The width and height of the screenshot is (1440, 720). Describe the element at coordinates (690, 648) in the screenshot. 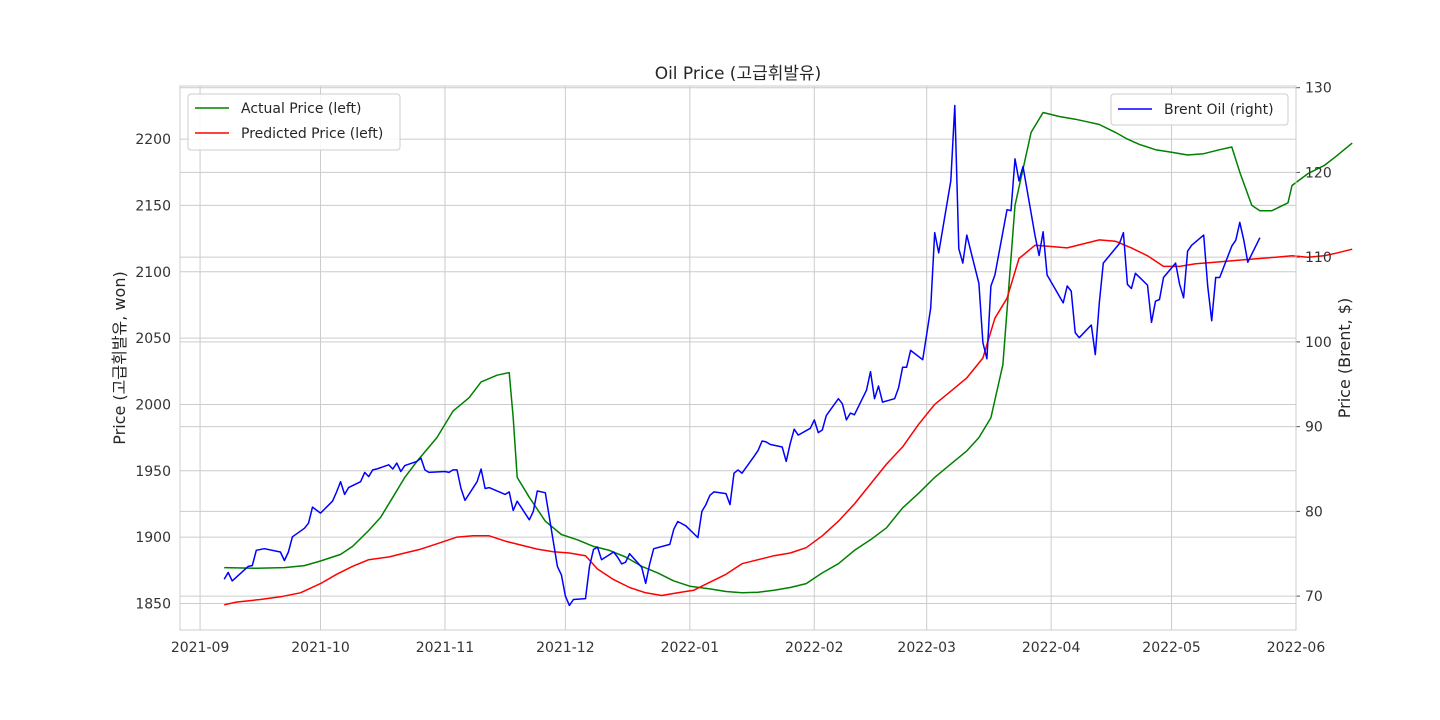

I see `x-tick-label: 2022-01` at that location.